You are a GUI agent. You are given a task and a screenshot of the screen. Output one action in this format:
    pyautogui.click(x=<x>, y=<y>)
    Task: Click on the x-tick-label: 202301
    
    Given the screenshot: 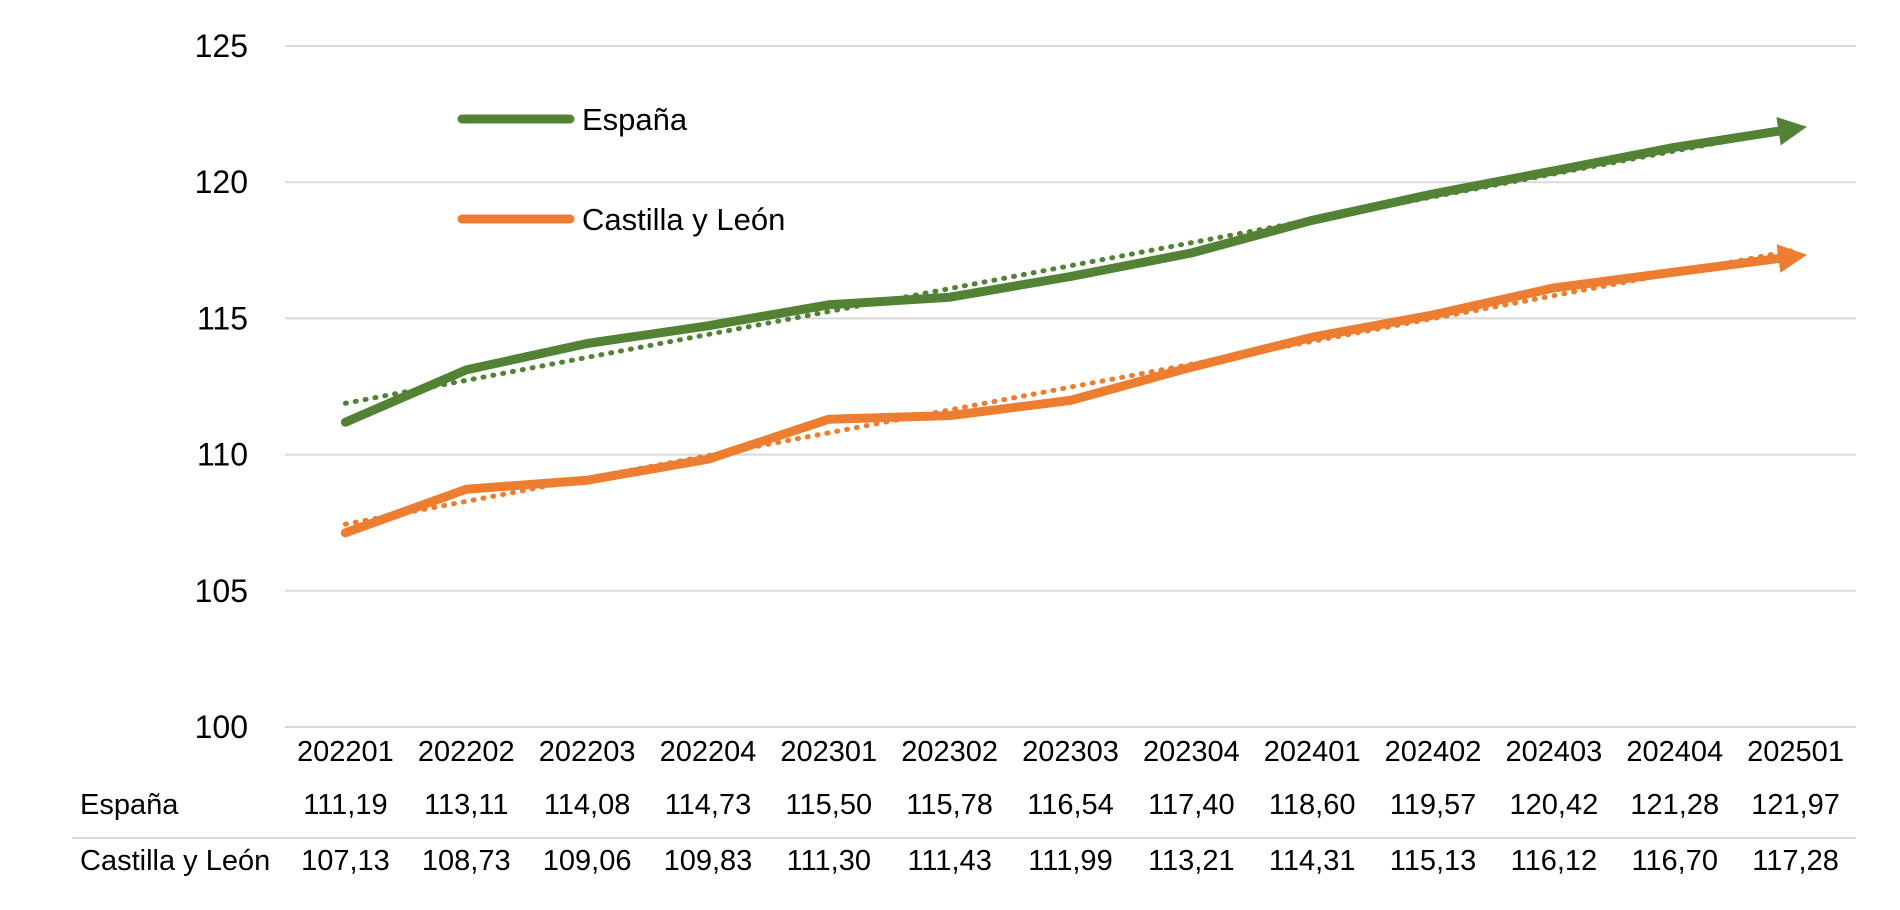 What is the action you would take?
    pyautogui.click(x=828, y=752)
    